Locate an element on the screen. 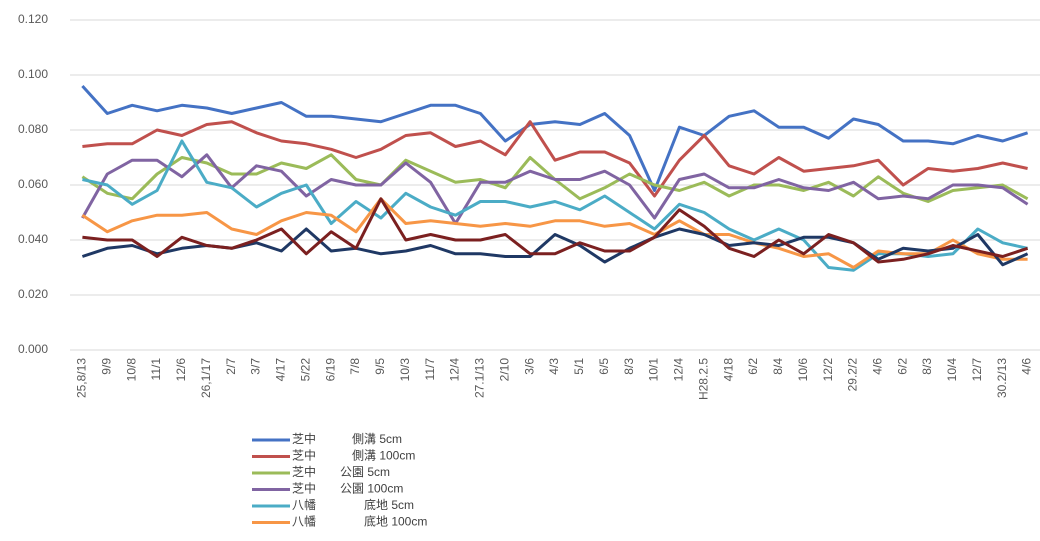  x-tick-label: 10/1 is located at coordinates (654, 370).